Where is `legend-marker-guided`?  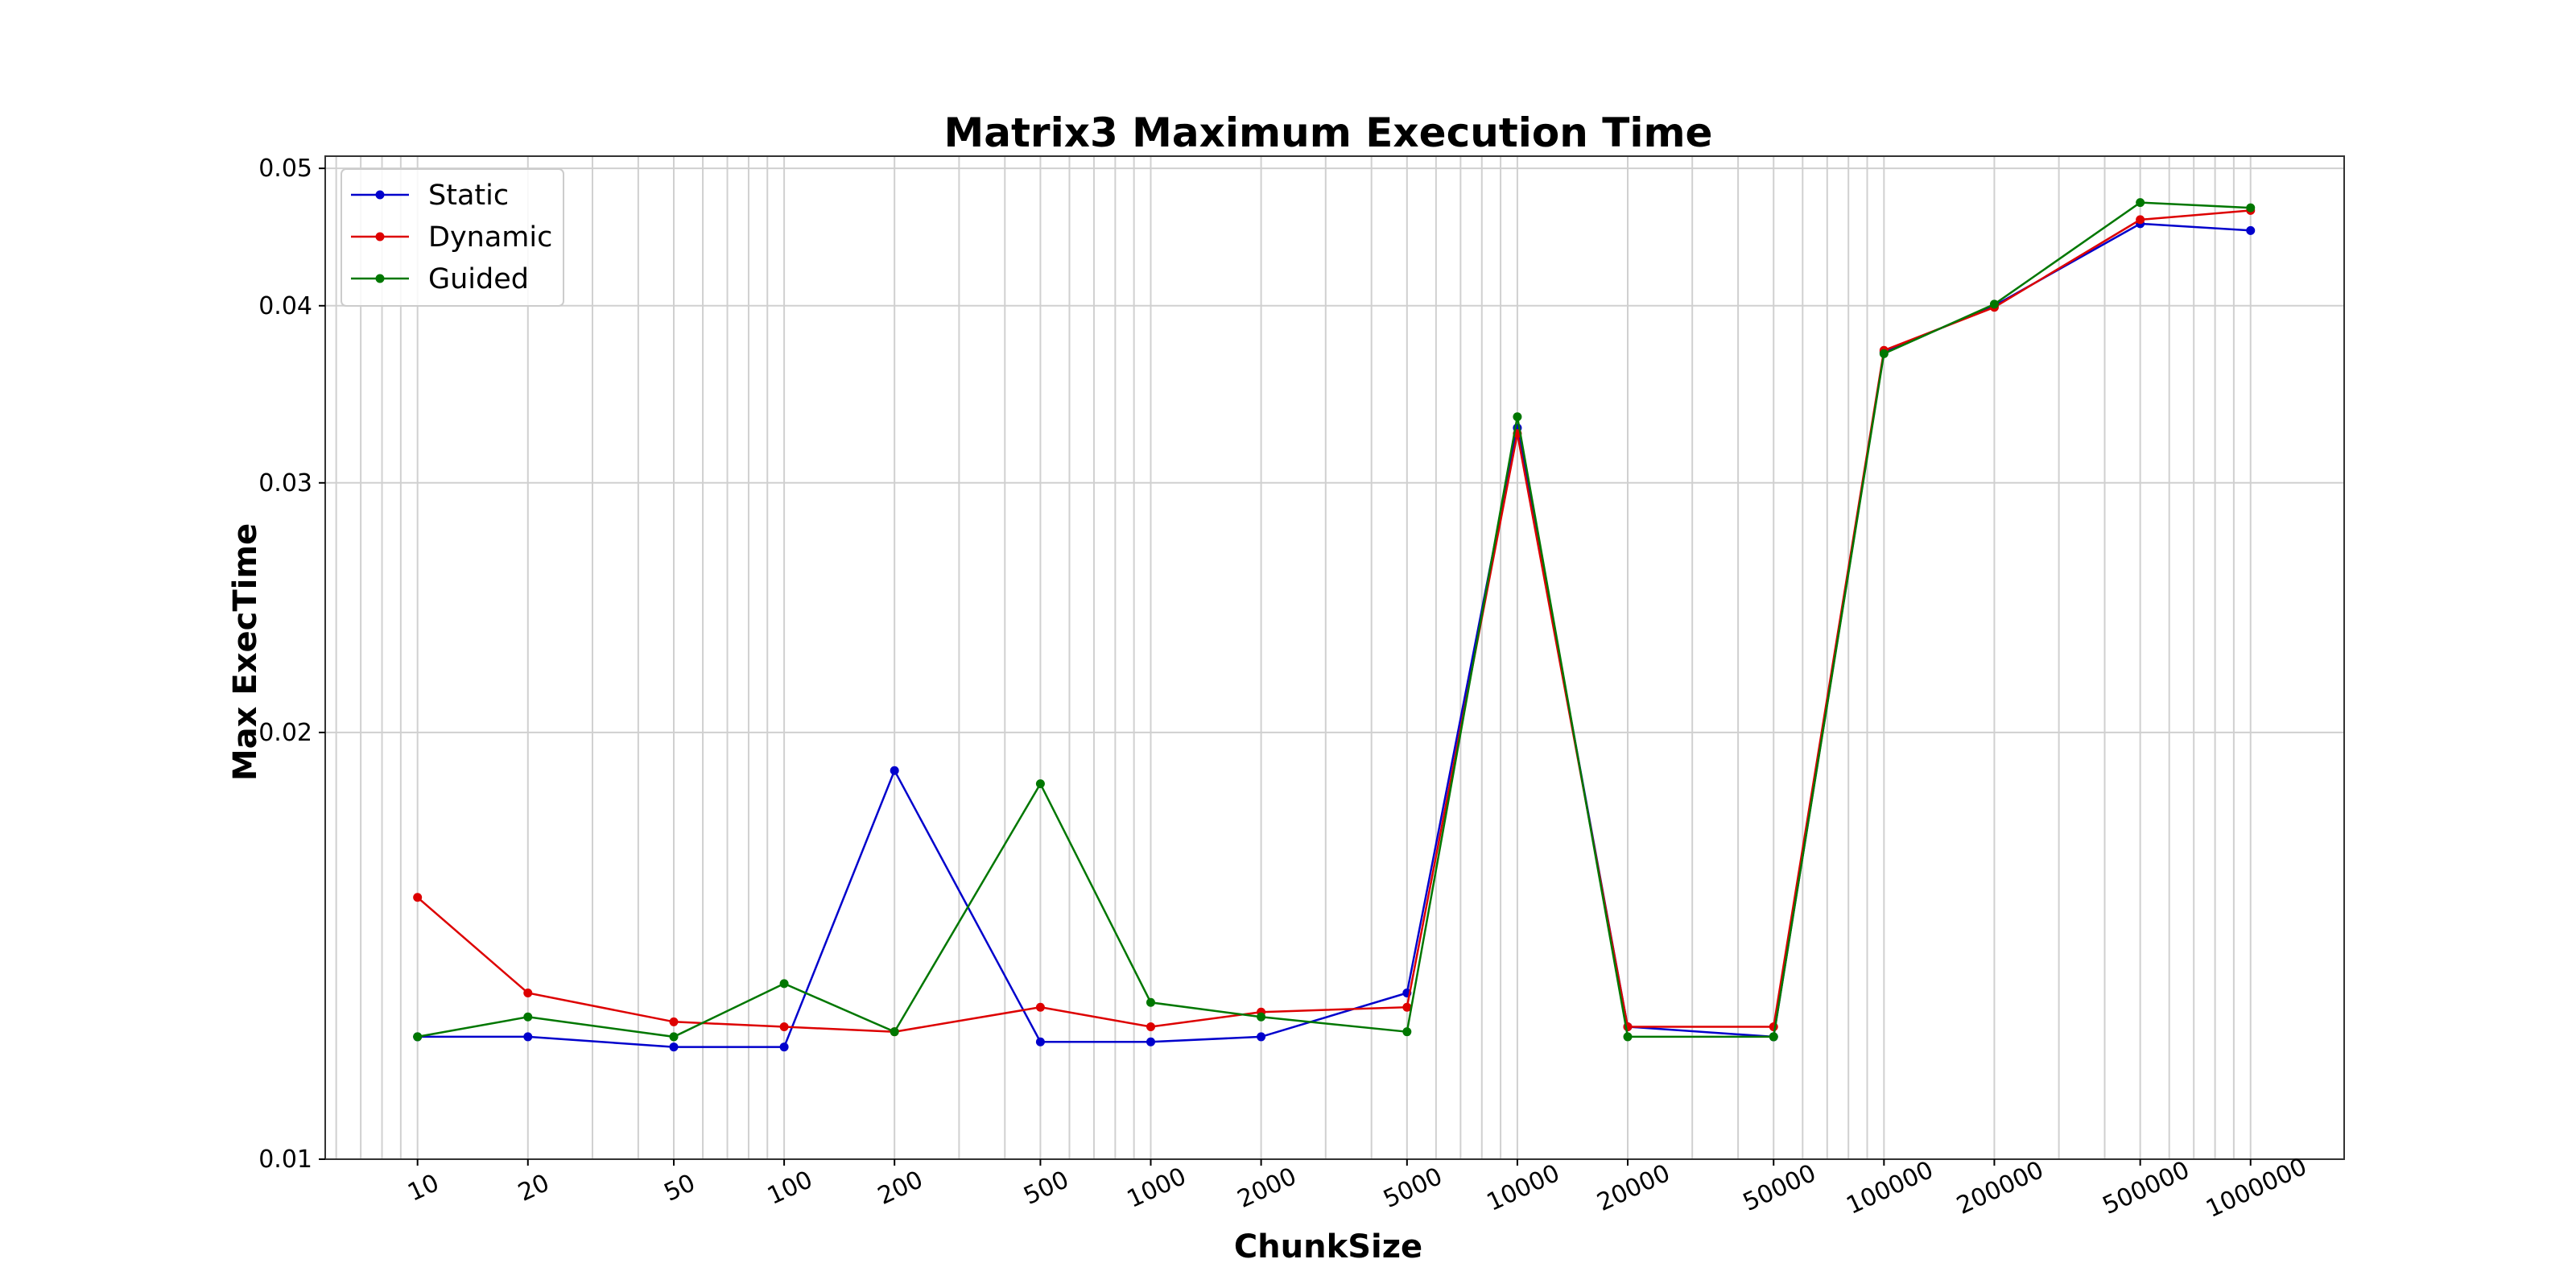 legend-marker-guided is located at coordinates (380, 278).